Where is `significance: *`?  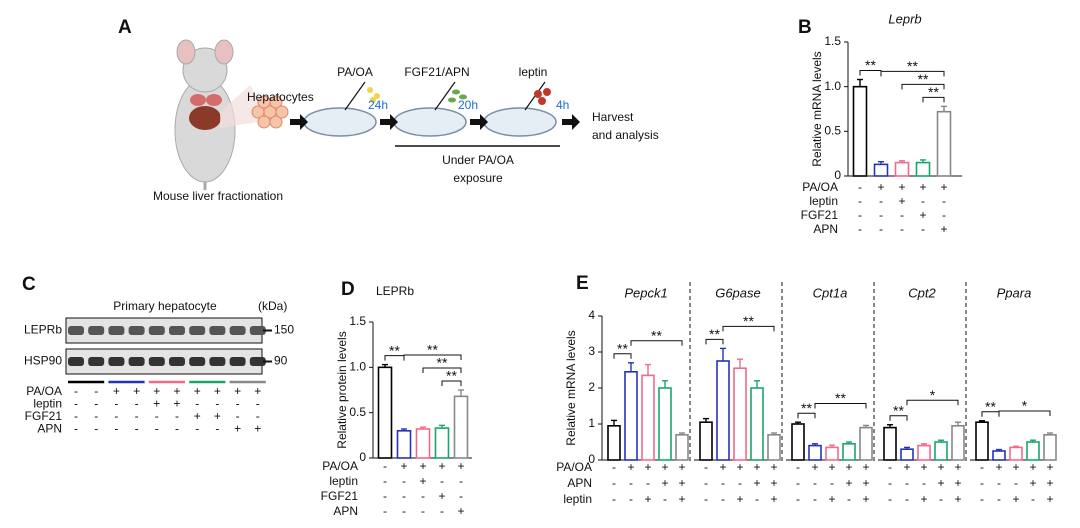 significance: * is located at coordinates (933, 395).